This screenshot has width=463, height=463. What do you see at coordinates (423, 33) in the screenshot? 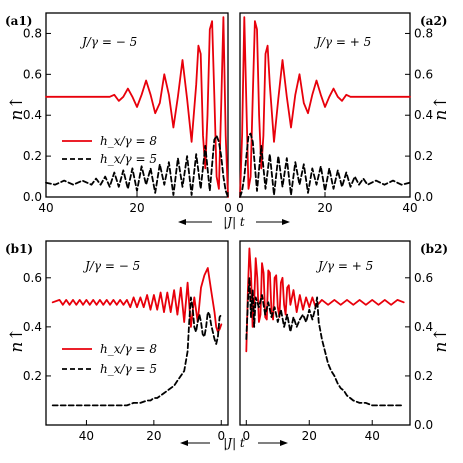
I see `ytick-label-a2-4: 0.8` at bounding box center [423, 33].